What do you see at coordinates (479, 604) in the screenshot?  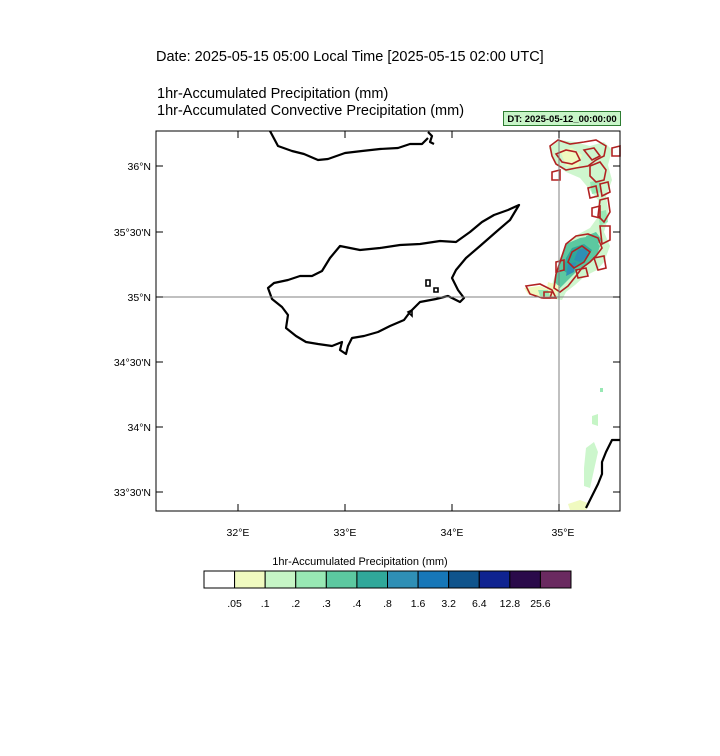 I see `colorbar-tick-label: 6.4` at bounding box center [479, 604].